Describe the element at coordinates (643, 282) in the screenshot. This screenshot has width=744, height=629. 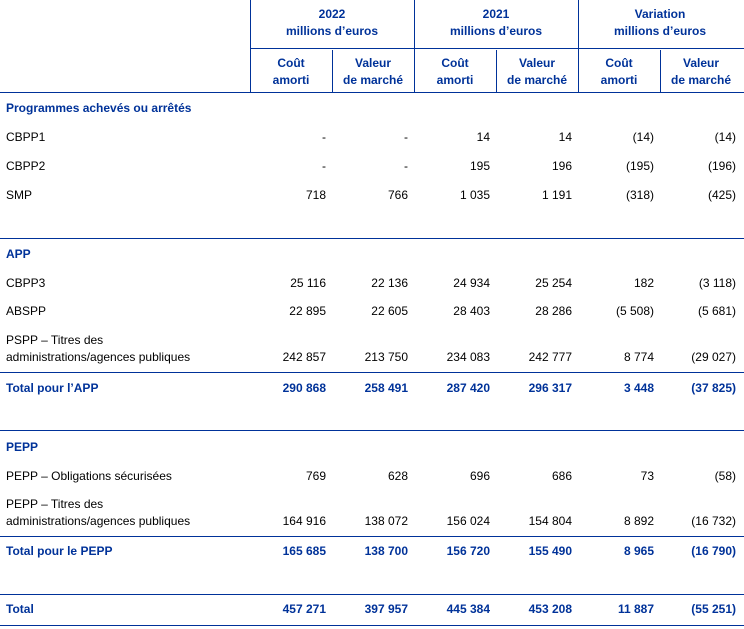
I see `cell-value: 182` at that location.